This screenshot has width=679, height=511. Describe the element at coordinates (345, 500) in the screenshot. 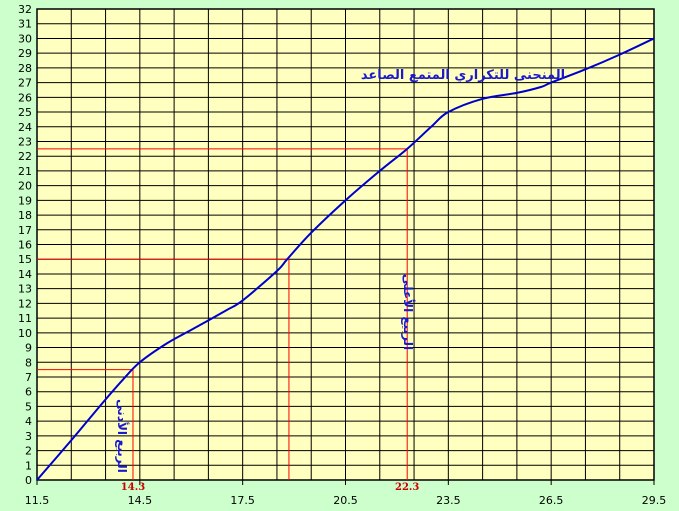

I see `x-tick-label: 20.5` at that location.